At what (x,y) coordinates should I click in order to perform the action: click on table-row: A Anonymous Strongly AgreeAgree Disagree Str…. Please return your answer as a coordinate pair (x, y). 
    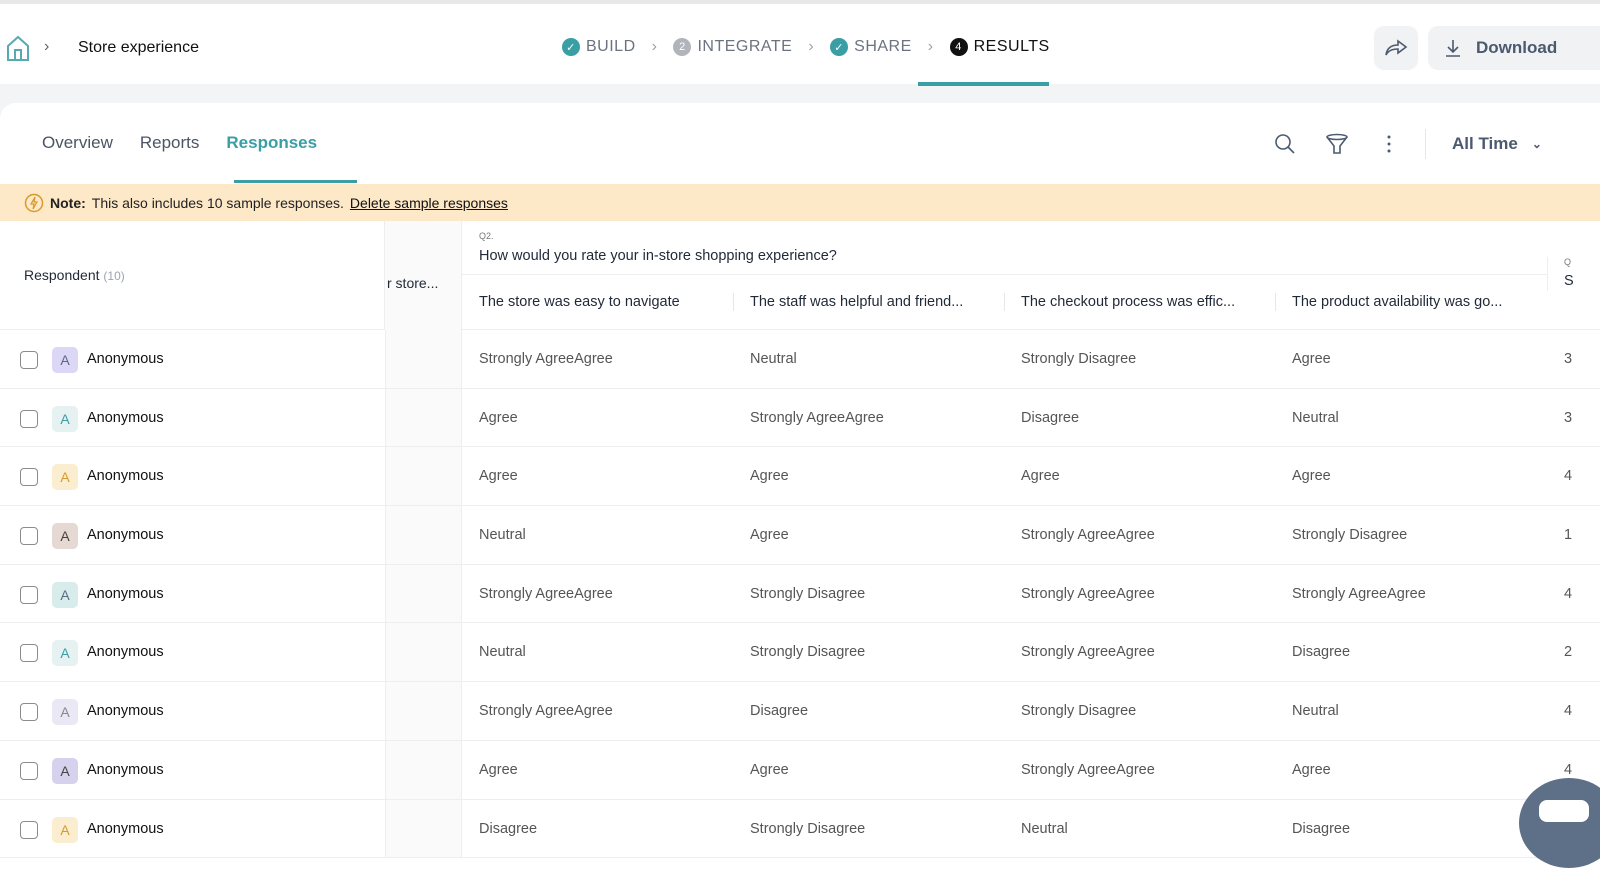
    Looking at the image, I should click on (800, 711).